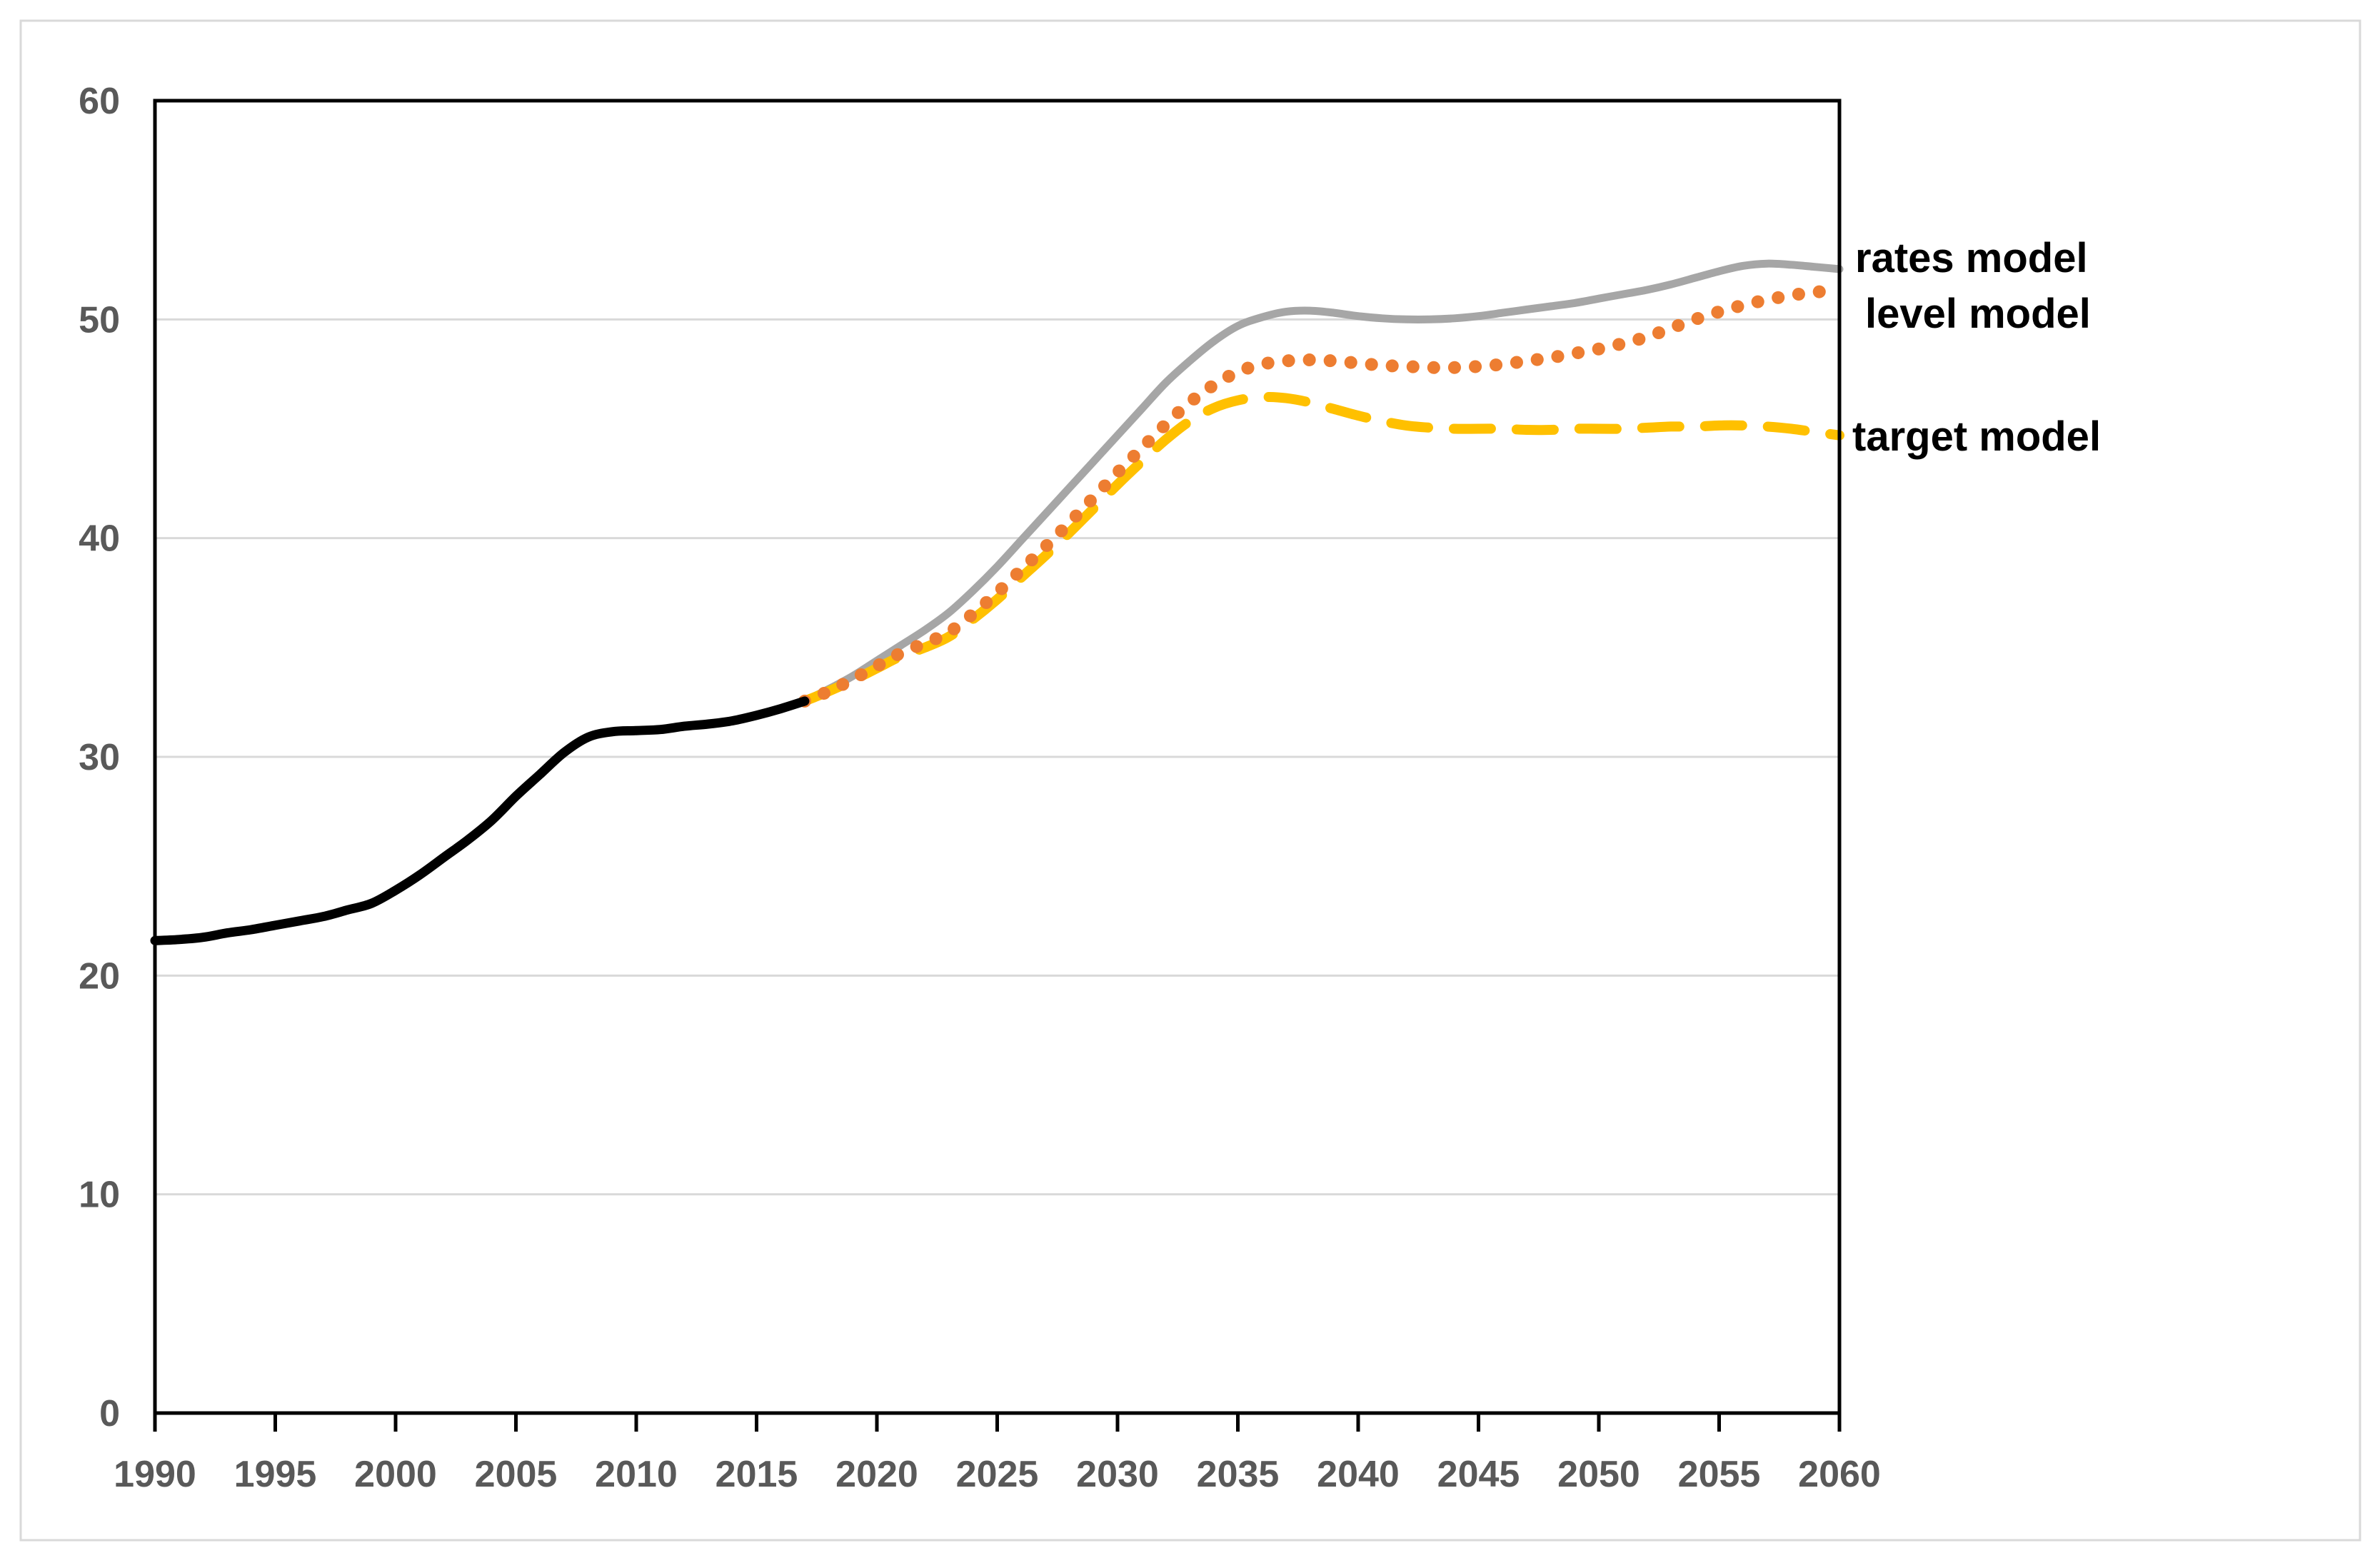  I want to click on series-level-model-line, so click(1322, 496).